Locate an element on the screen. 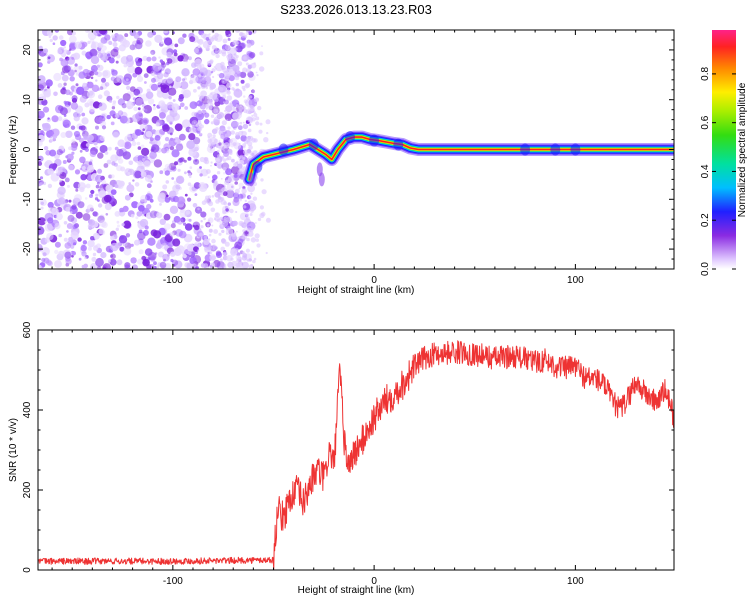  snr-y-label: SNR (10 * v/v) is located at coordinates (13, 450).